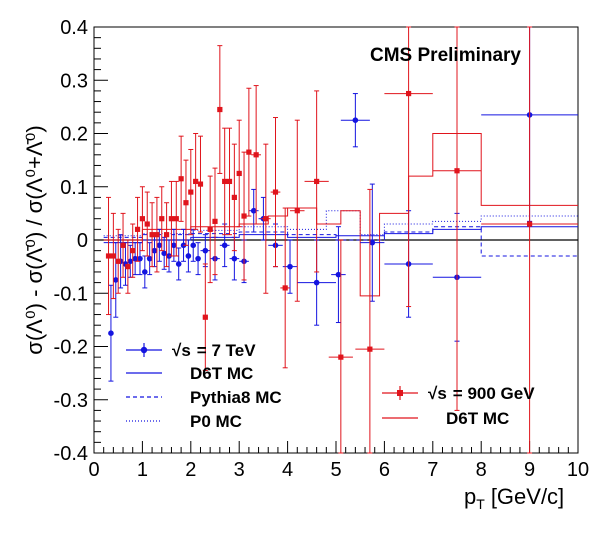  What do you see at coordinates (71, 294) in the screenshot?
I see `y-tick-label: -0.1` at bounding box center [71, 294].